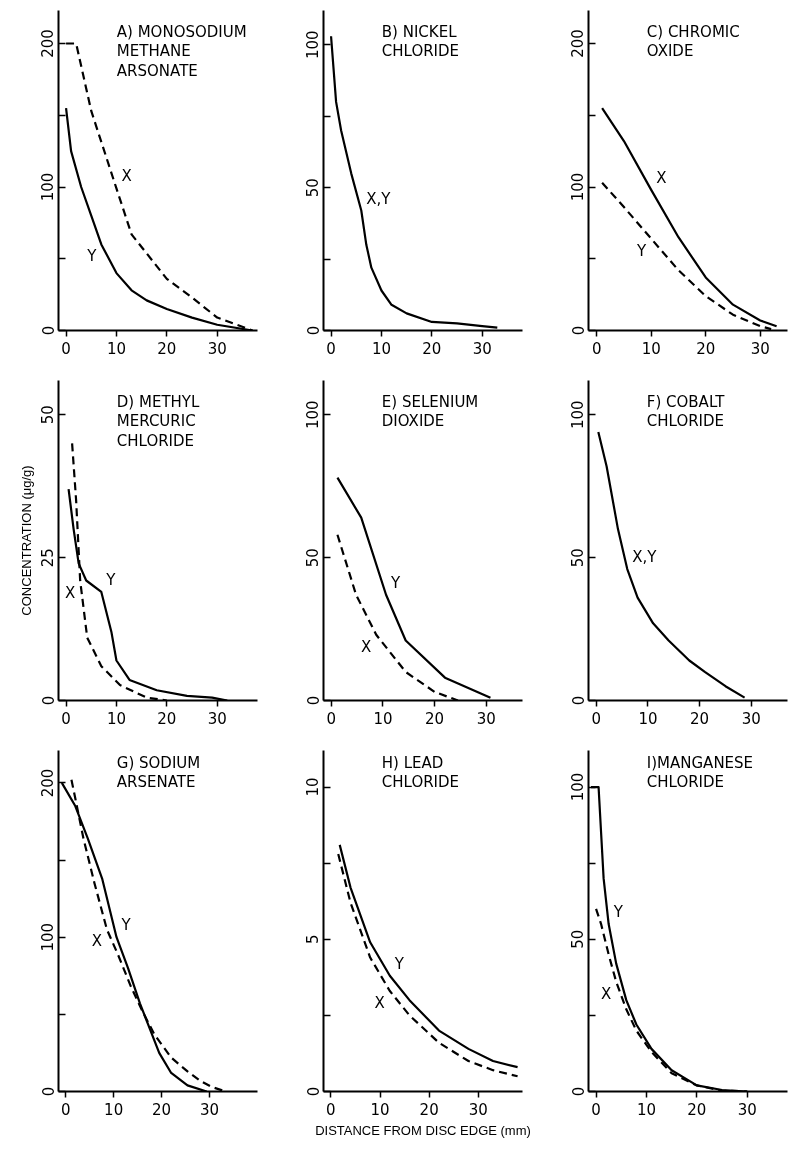 The width and height of the screenshot is (796, 1157). What do you see at coordinates (420, 41) in the screenshot?
I see `text: B) NICKEL CHLORIDE` at bounding box center [420, 41].